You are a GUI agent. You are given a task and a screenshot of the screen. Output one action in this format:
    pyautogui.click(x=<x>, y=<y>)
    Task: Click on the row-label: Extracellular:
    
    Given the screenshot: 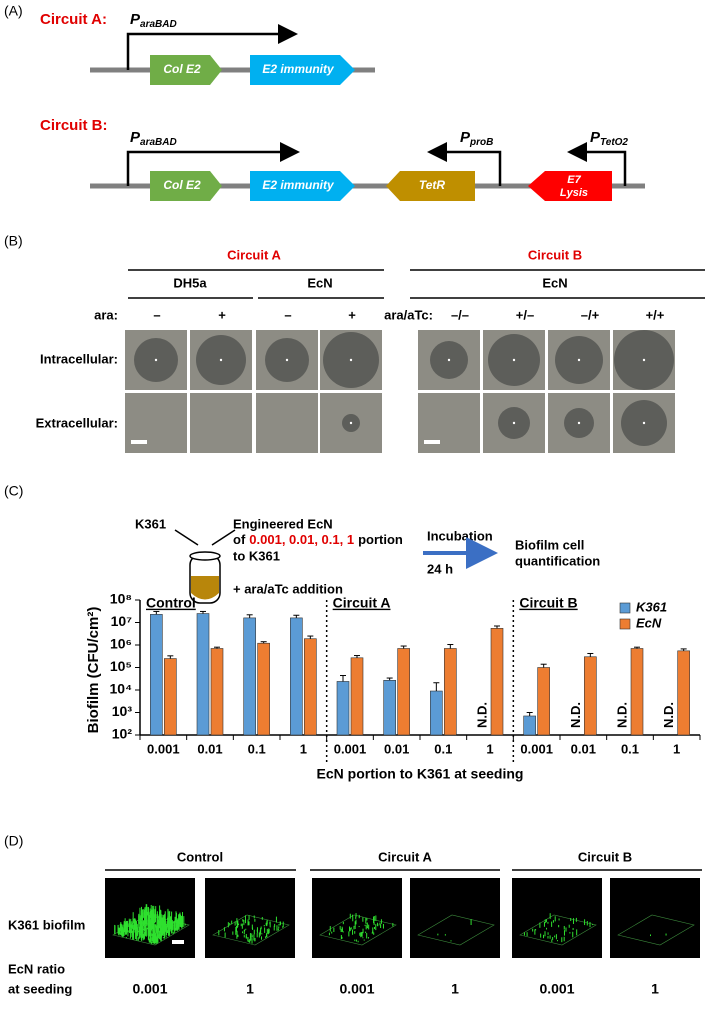 What is the action you would take?
    pyautogui.click(x=77, y=422)
    